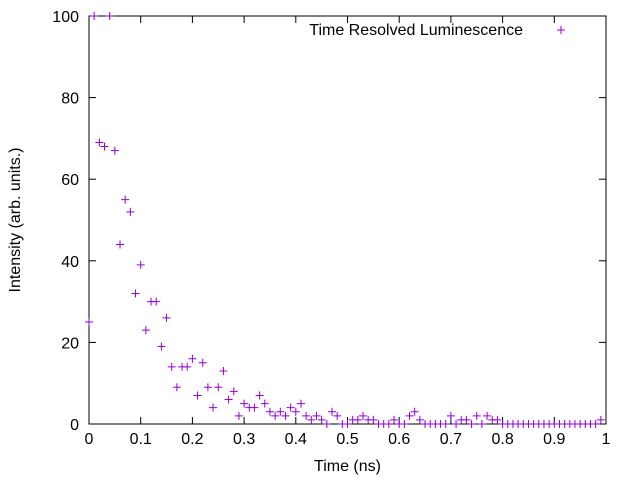  I want to click on y-axis-label: Intensity (arb. units.), so click(15, 220).